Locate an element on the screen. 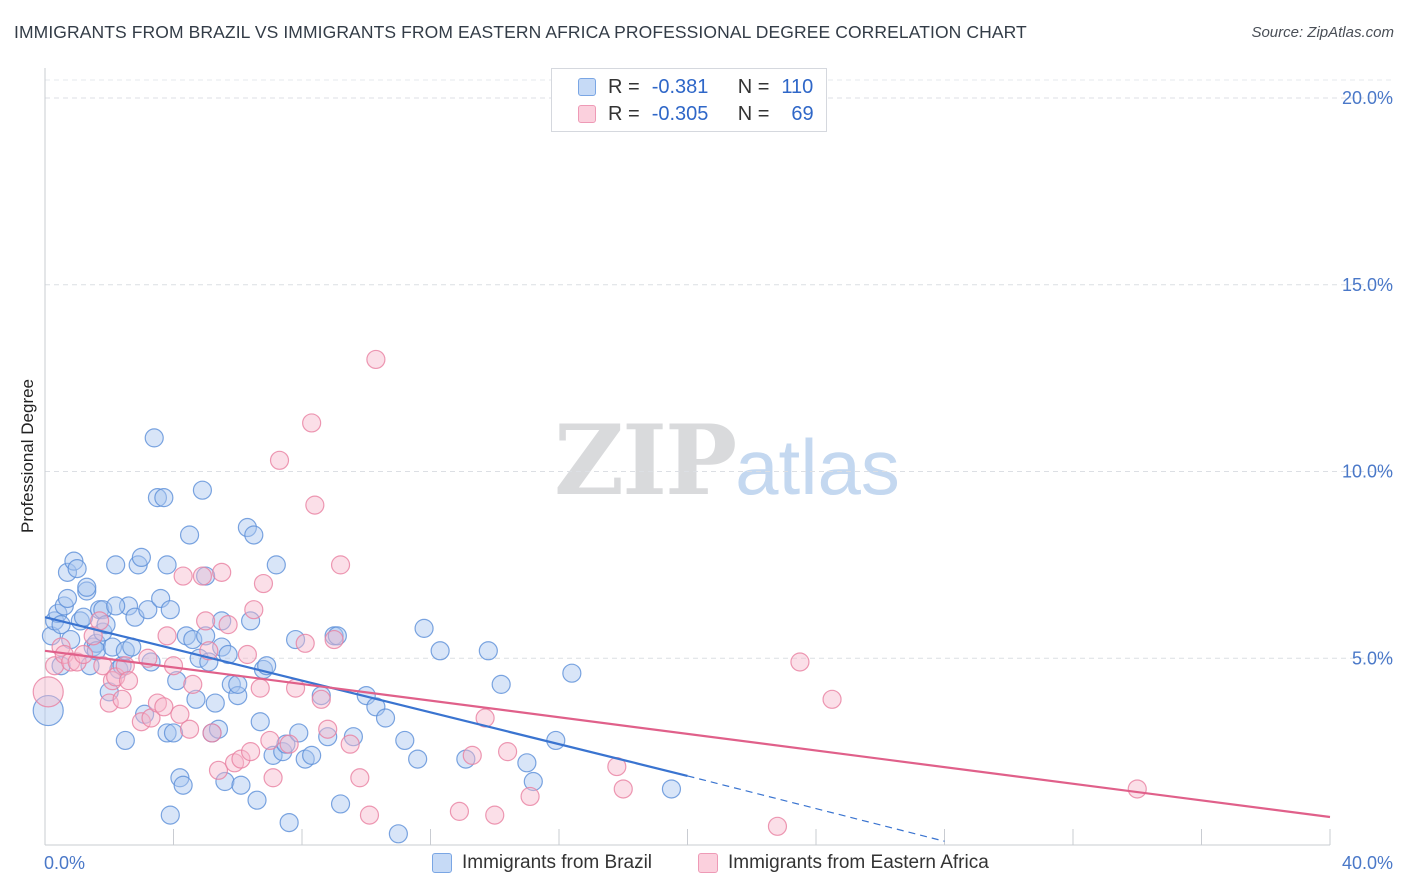 The image size is (1406, 892). y-tick-label: 5.0% is located at coordinates (1372, 658).